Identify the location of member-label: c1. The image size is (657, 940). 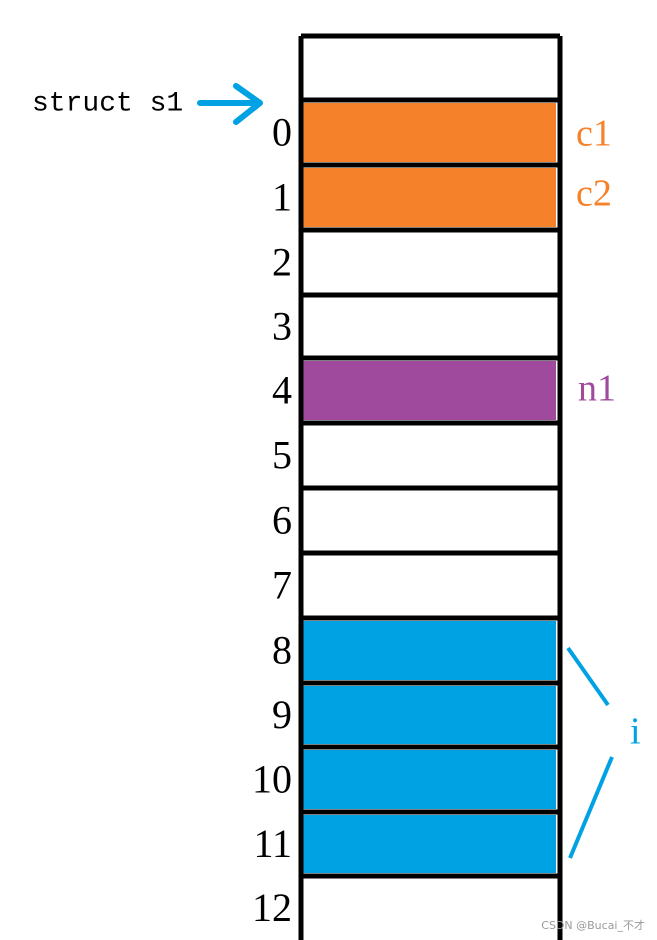
(594, 134).